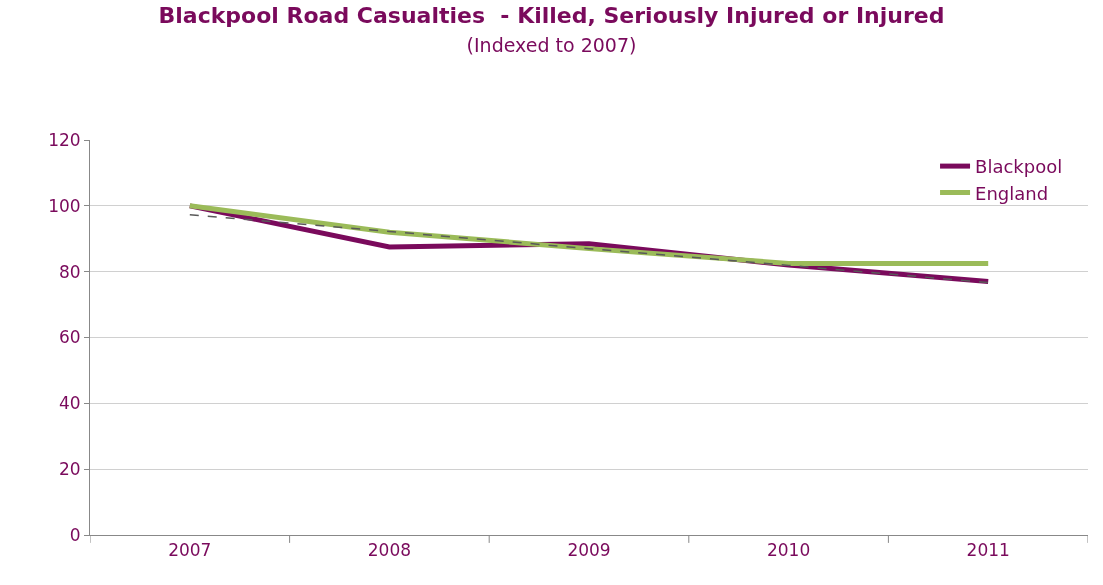  What do you see at coordinates (551, 45) in the screenshot?
I see `chart-subtitle: (Indexed to 2007)` at bounding box center [551, 45].